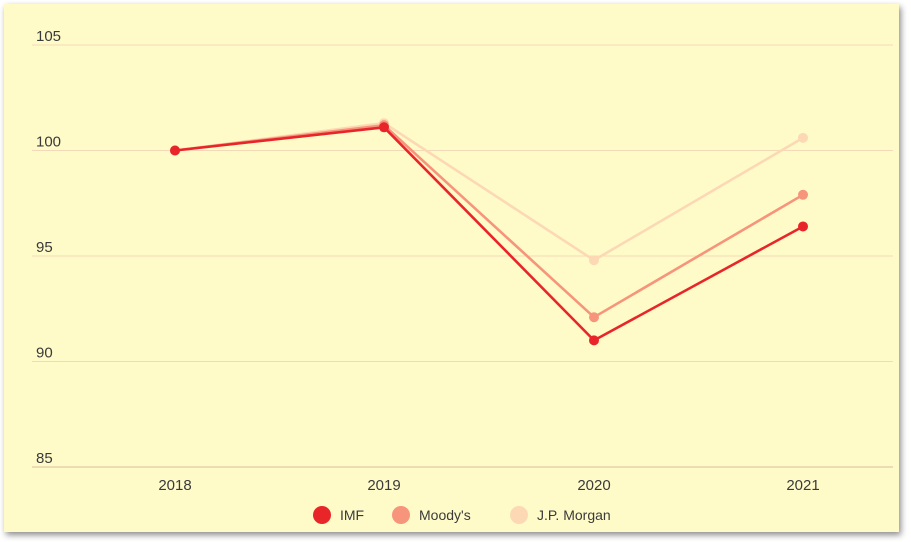 Image resolution: width=911 pixels, height=542 pixels. Describe the element at coordinates (803, 138) in the screenshot. I see `data-point-j-p-morgan-2021` at that location.